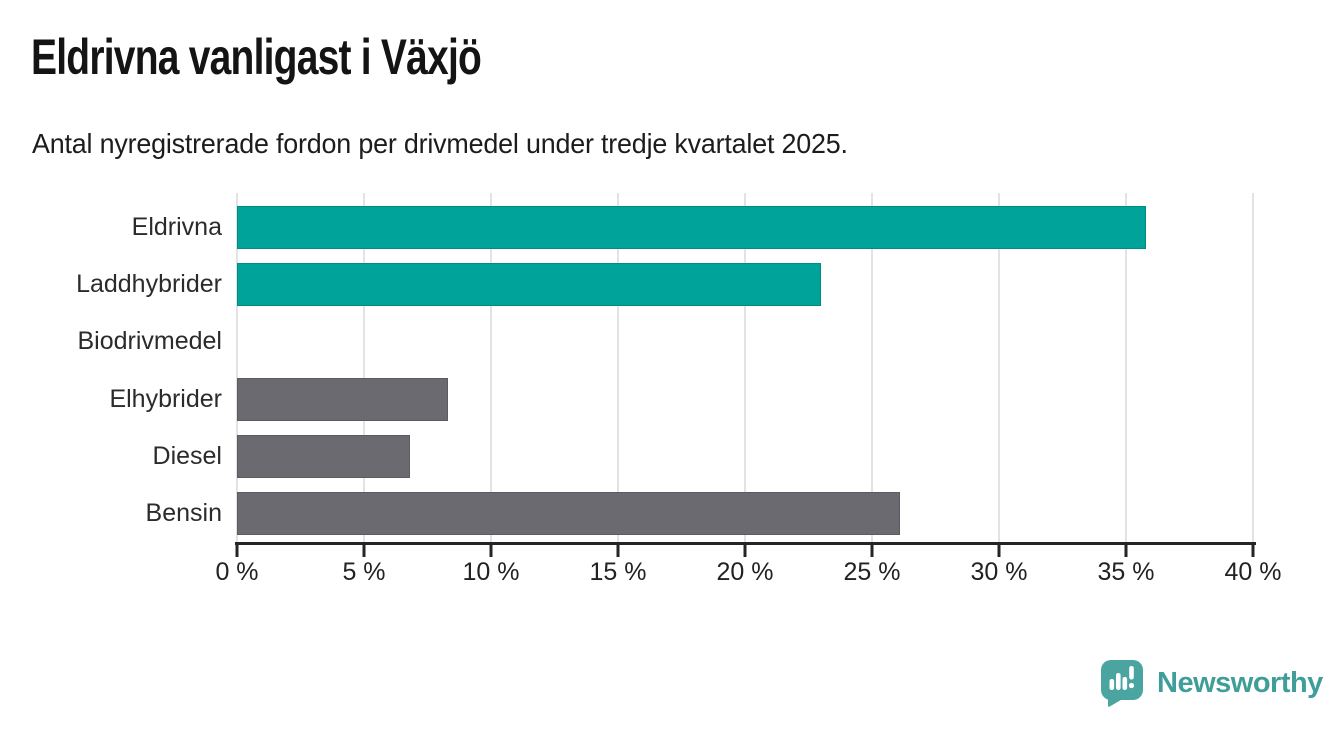 Image resolution: width=1340 pixels, height=733 pixels. What do you see at coordinates (529, 285) in the screenshot?
I see `bar-laddhybrider` at bounding box center [529, 285].